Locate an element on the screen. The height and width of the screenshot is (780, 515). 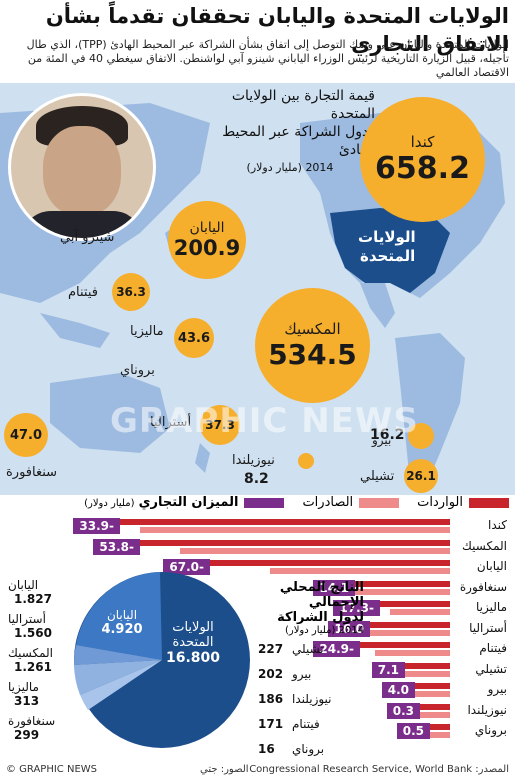
map-title-line2: ودول الشراكة عبر المحيط الهادئ is located at coordinates (298, 141).